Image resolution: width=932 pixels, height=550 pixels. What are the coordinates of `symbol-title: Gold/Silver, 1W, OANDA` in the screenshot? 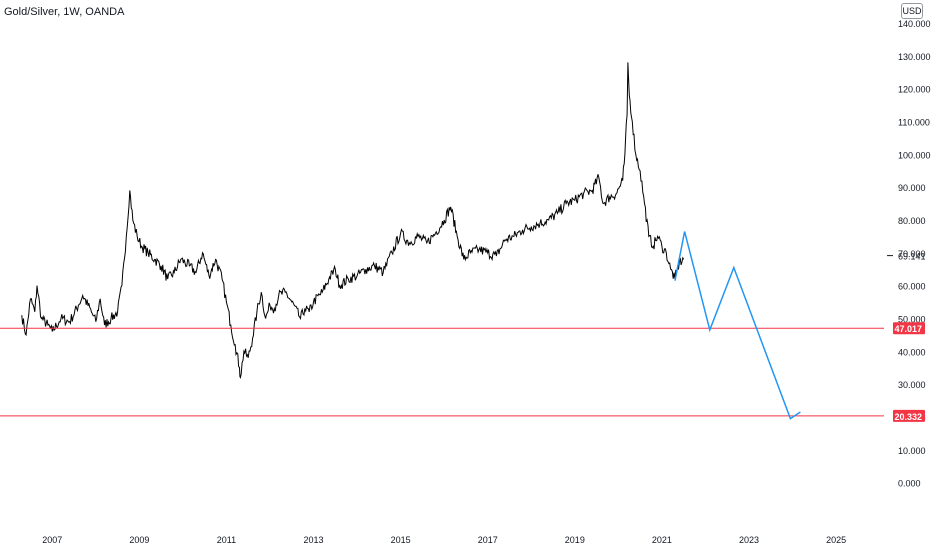 It's located at (64, 12).